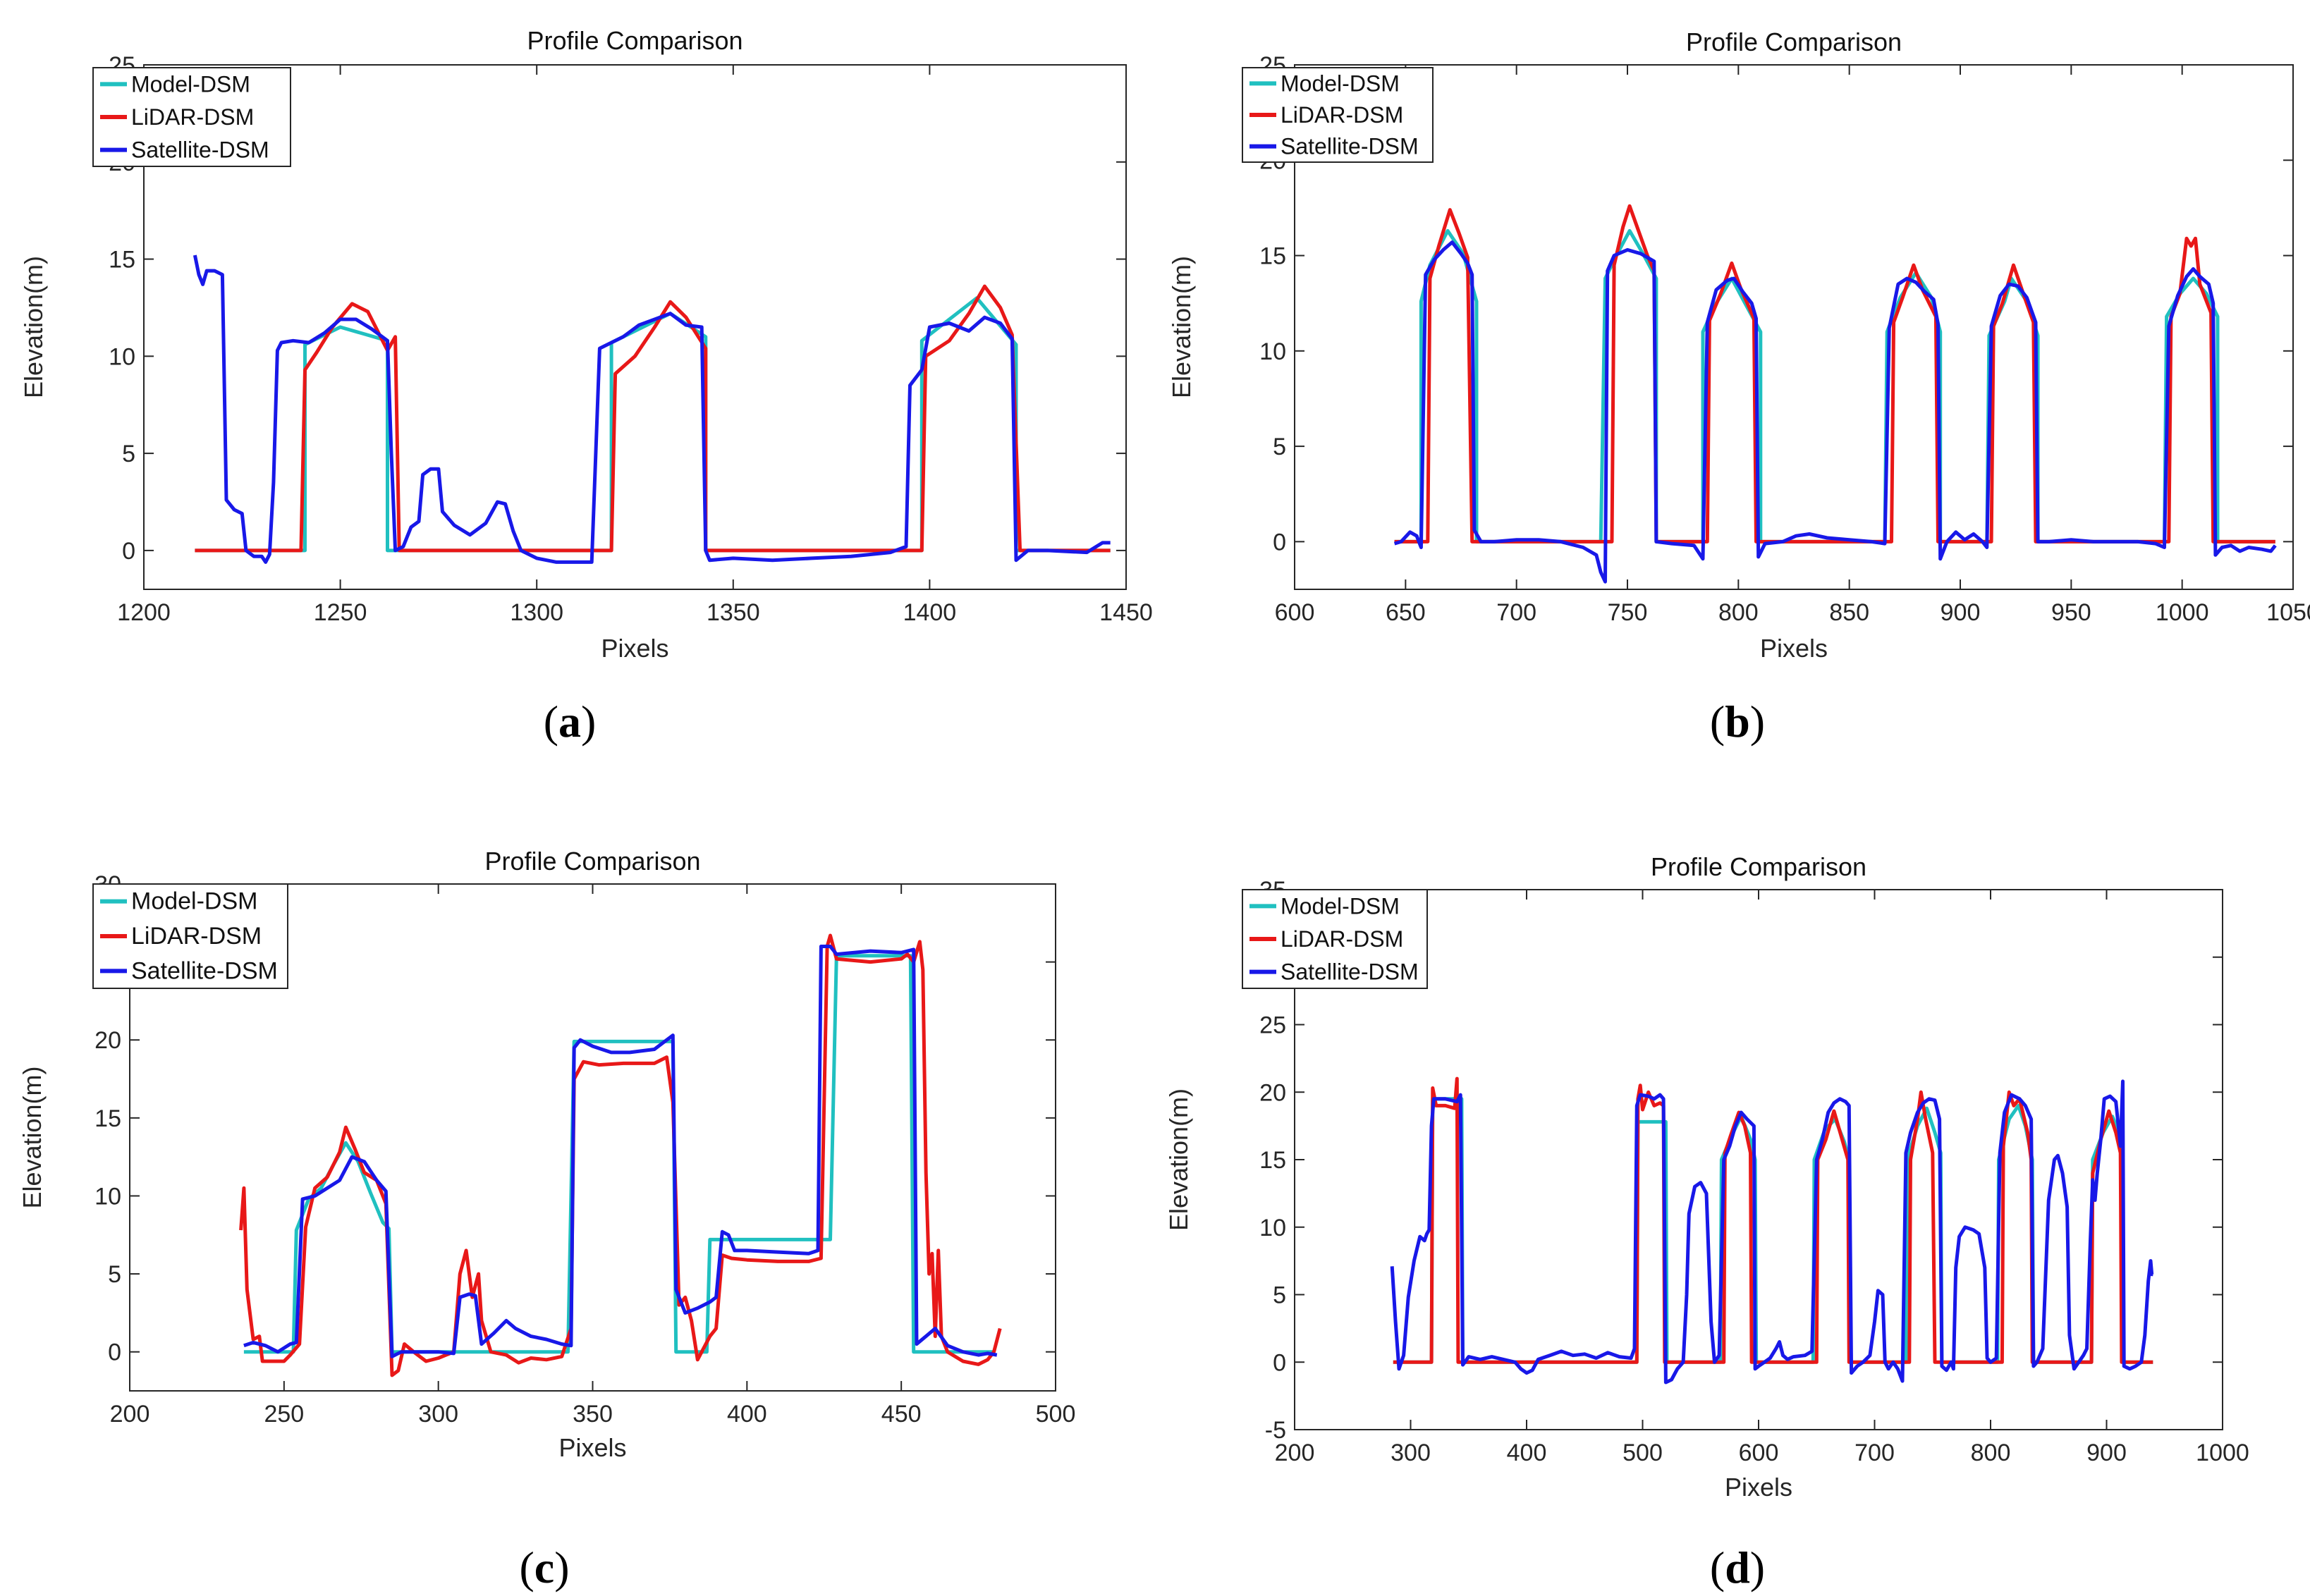 The image size is (2310, 1596). Describe the element at coordinates (1276, 1430) in the screenshot. I see `y-tick-label: -5` at that location.